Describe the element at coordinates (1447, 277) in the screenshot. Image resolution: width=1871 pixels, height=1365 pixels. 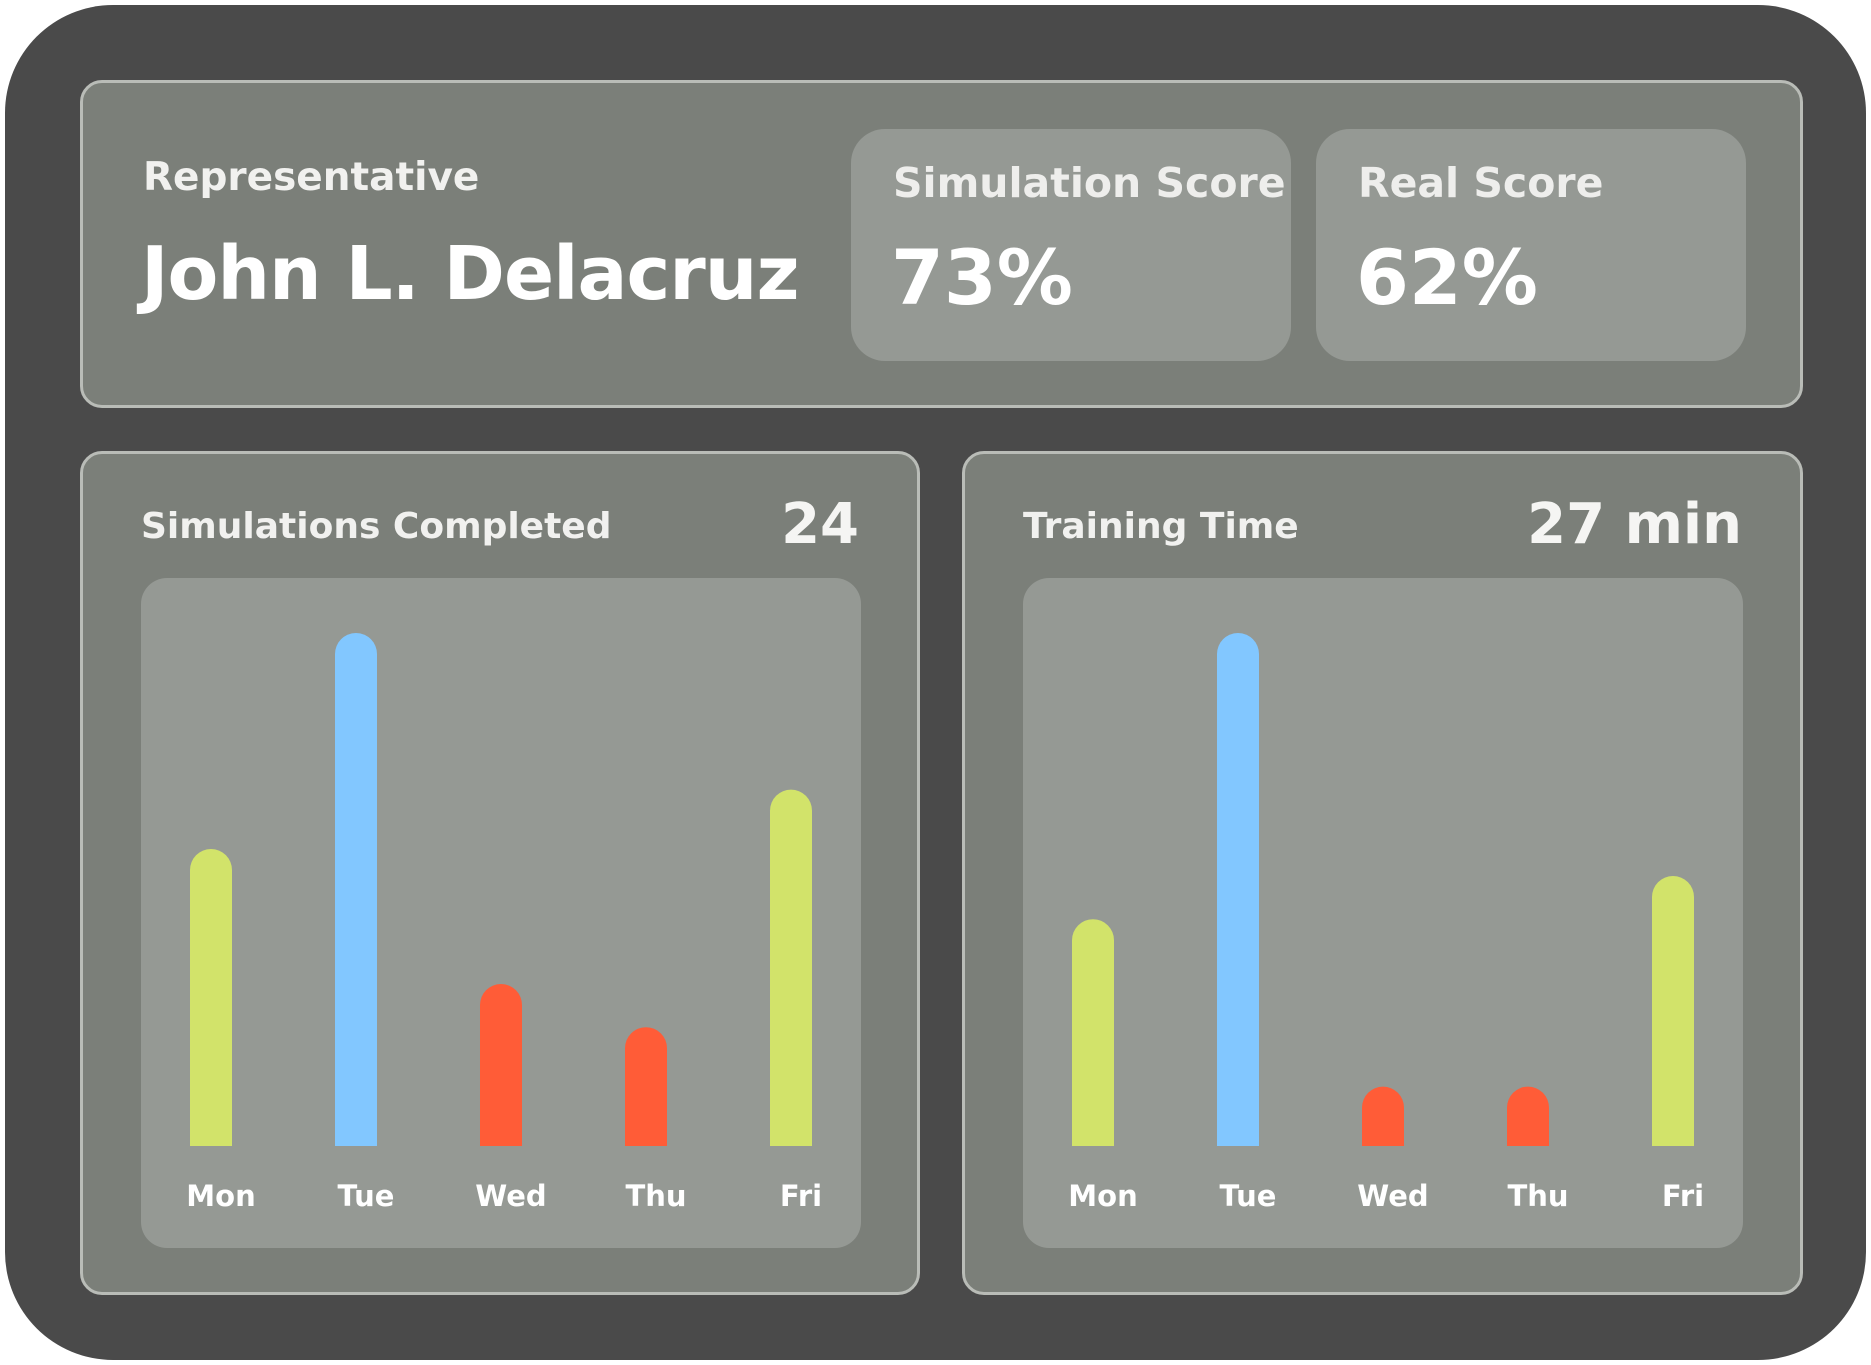
I see `real-score-value: 62%` at that location.